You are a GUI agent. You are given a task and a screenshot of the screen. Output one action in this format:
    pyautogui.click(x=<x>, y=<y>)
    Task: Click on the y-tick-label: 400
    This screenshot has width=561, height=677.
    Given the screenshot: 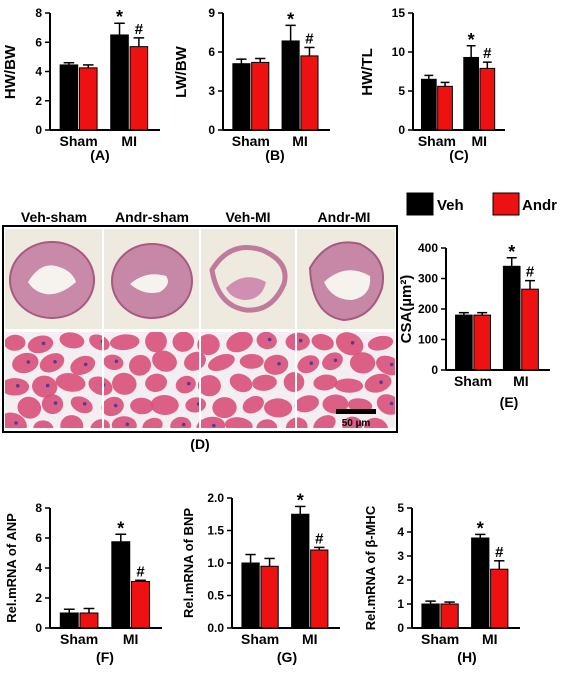 What is the action you would take?
    pyautogui.click(x=428, y=248)
    